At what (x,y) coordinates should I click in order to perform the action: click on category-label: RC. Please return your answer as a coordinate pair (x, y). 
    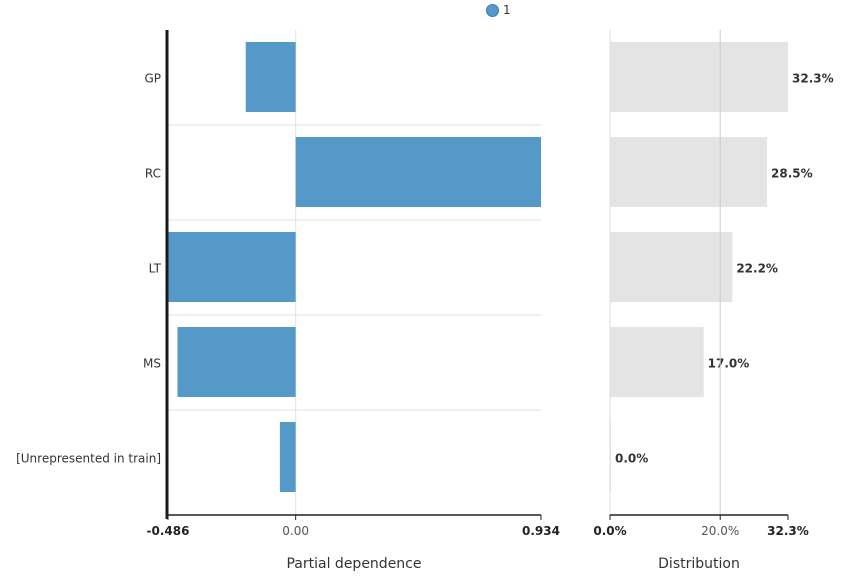
    Looking at the image, I should click on (153, 174).